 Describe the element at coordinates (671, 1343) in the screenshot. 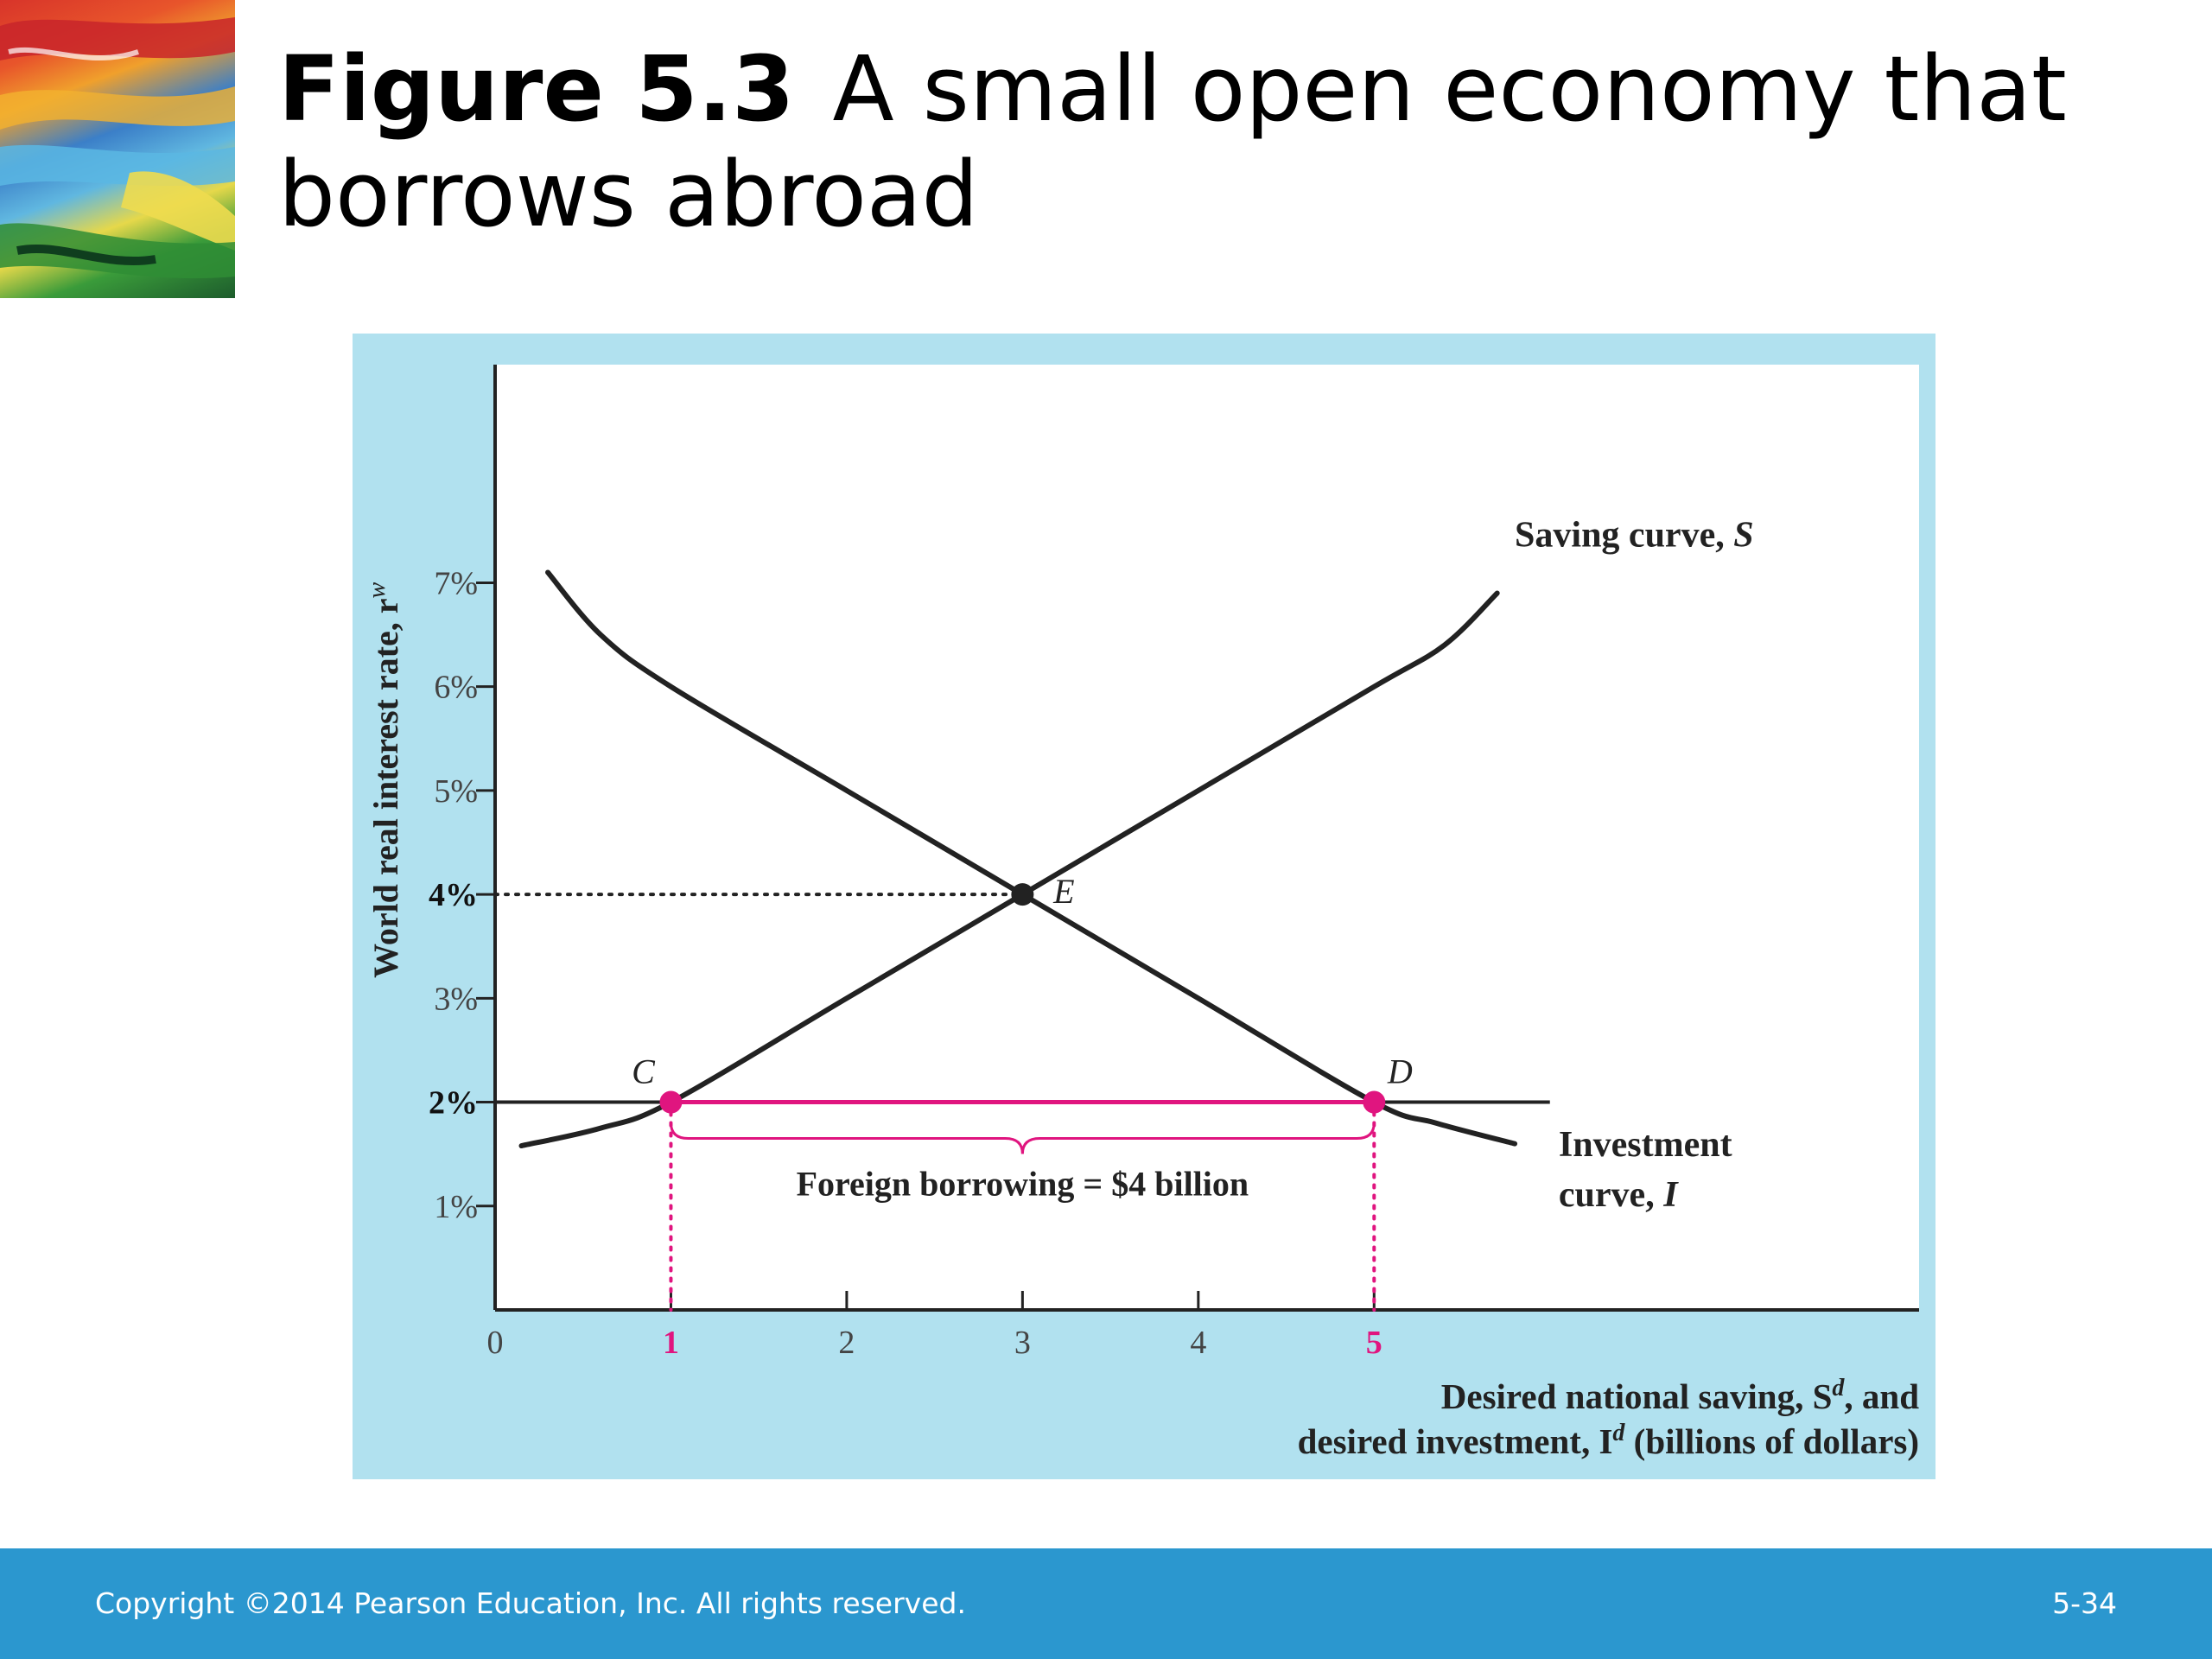

I see `x-tick-label-1: 1` at that location.